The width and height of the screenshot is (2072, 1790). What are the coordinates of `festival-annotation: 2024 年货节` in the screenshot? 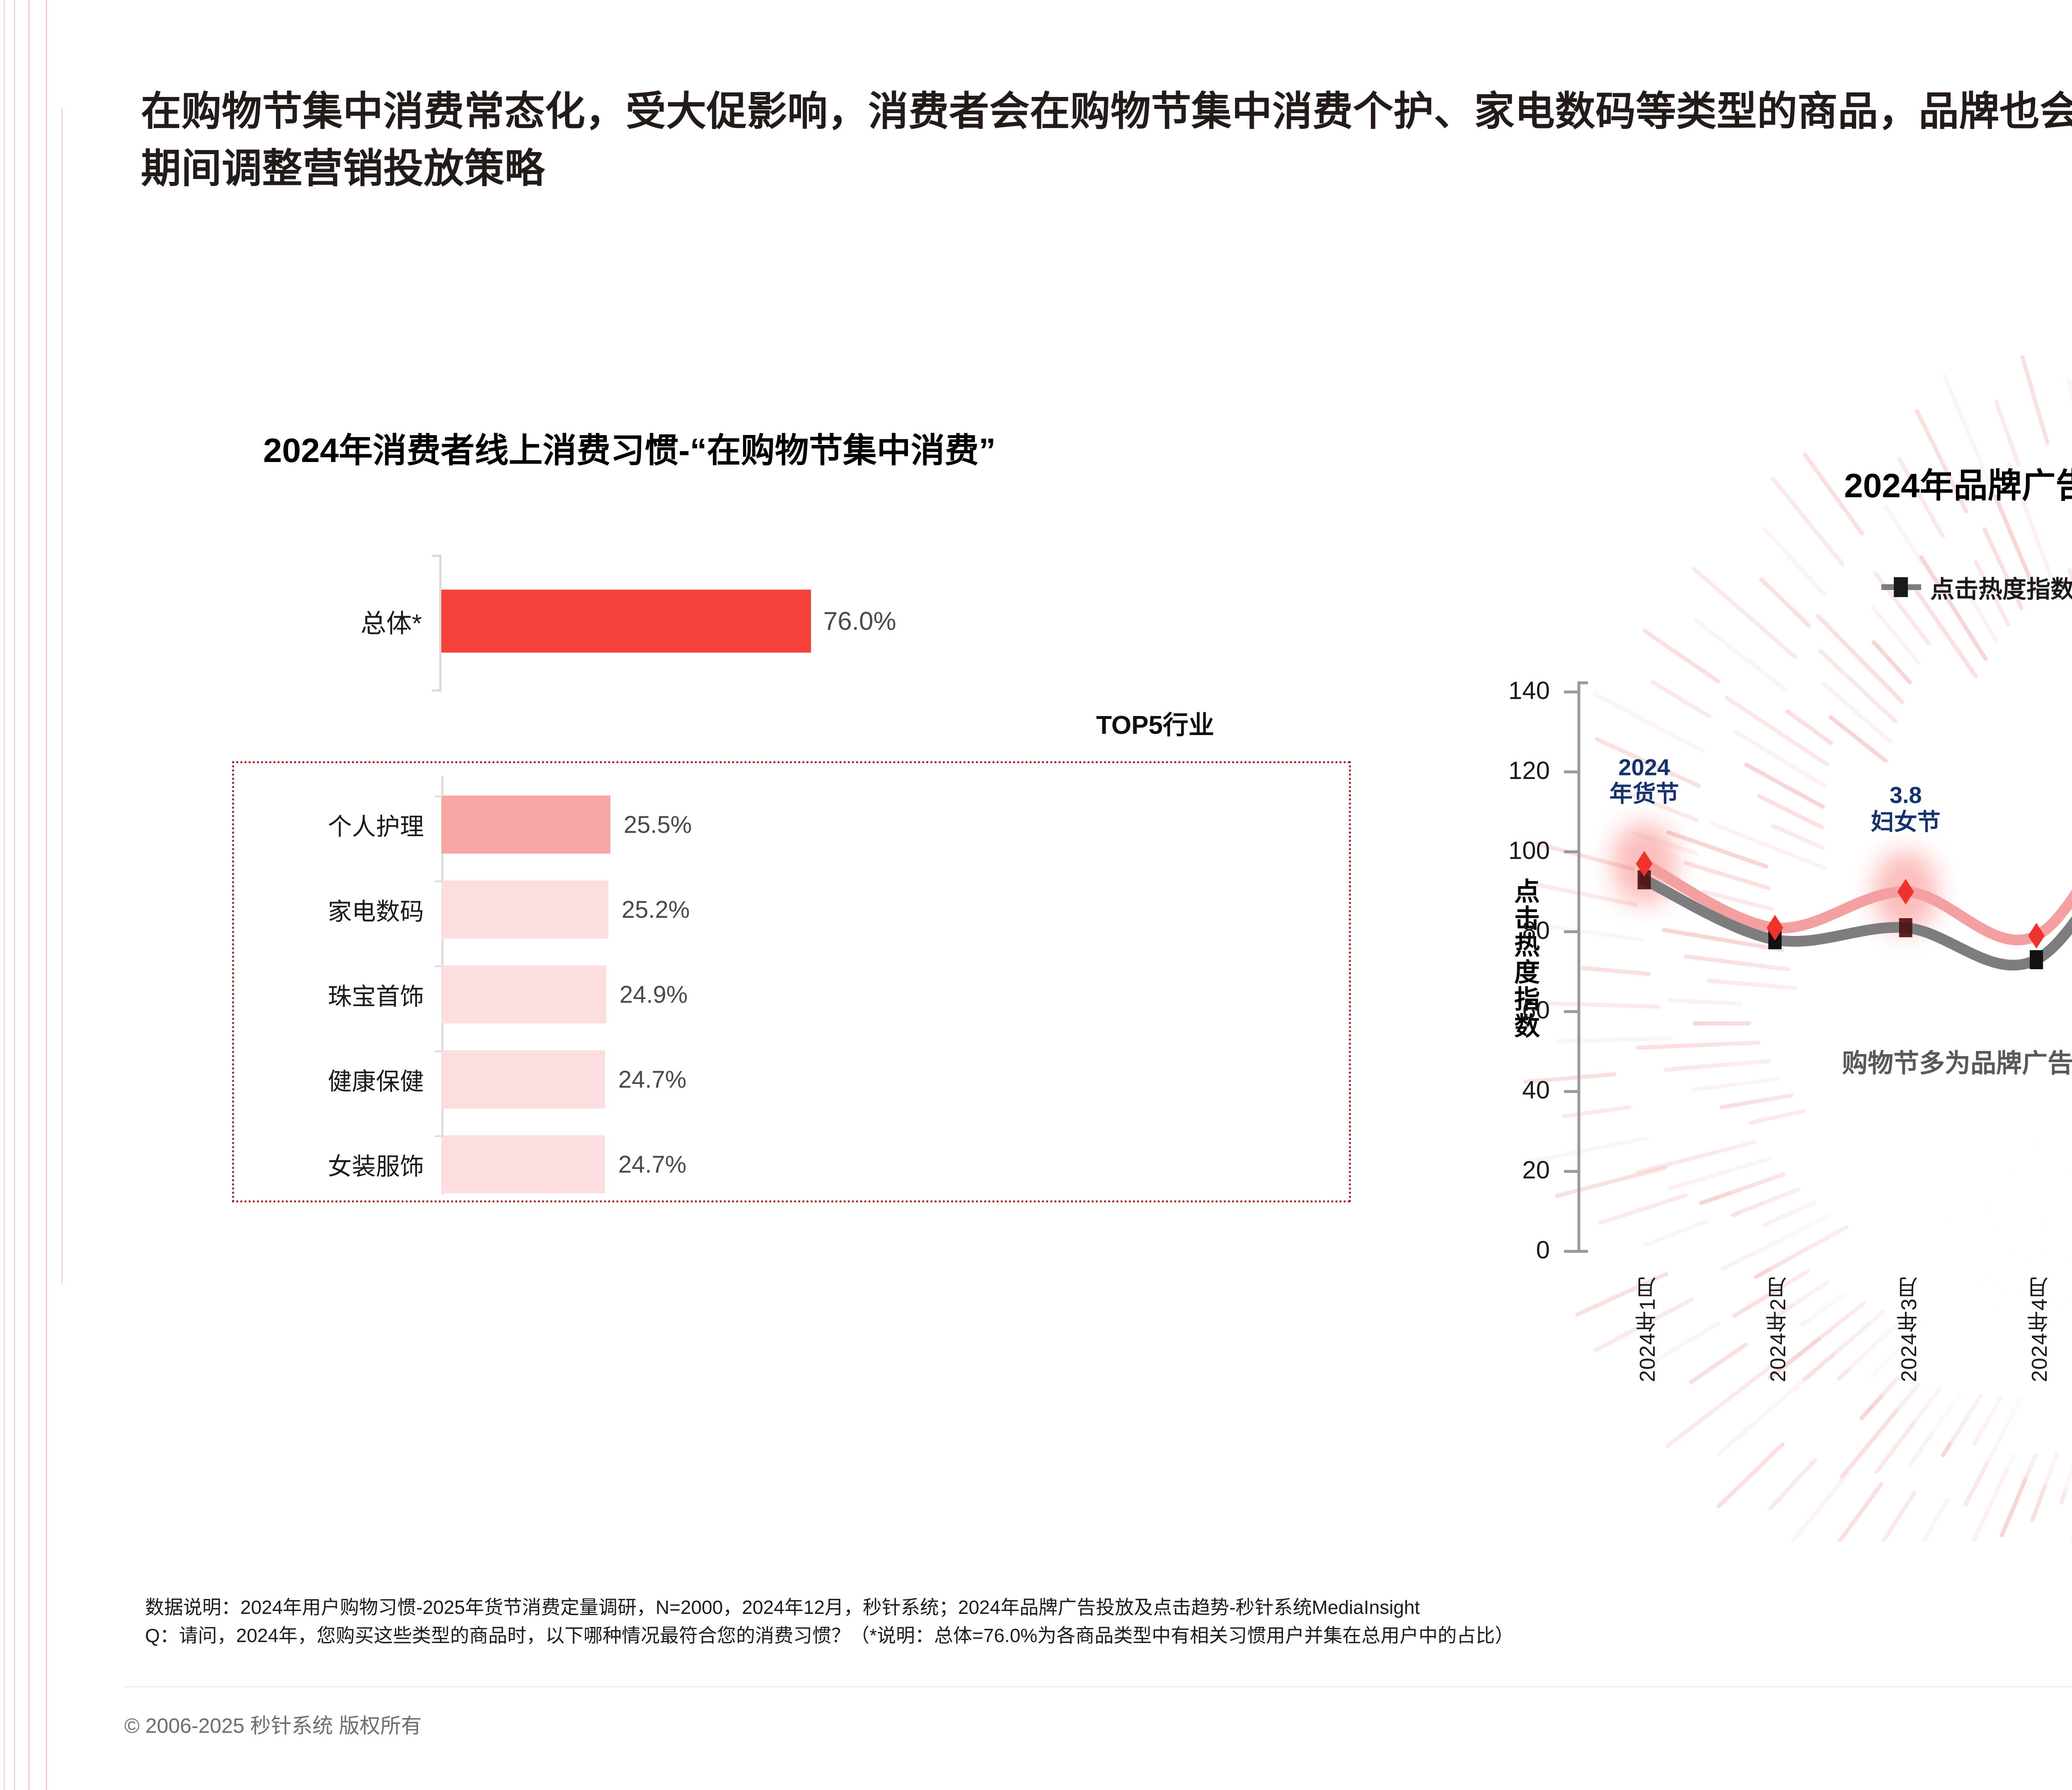 It's located at (1644, 781).